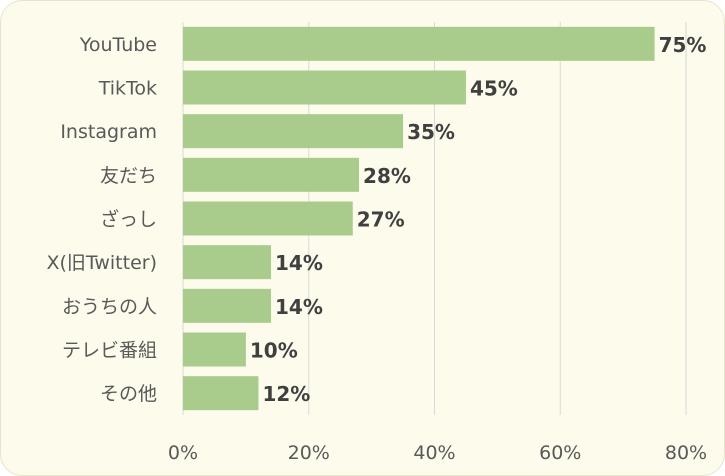 Image resolution: width=725 pixels, height=476 pixels. Describe the element at coordinates (109, 351) in the screenshot. I see `category-label: テレビ番組` at that location.